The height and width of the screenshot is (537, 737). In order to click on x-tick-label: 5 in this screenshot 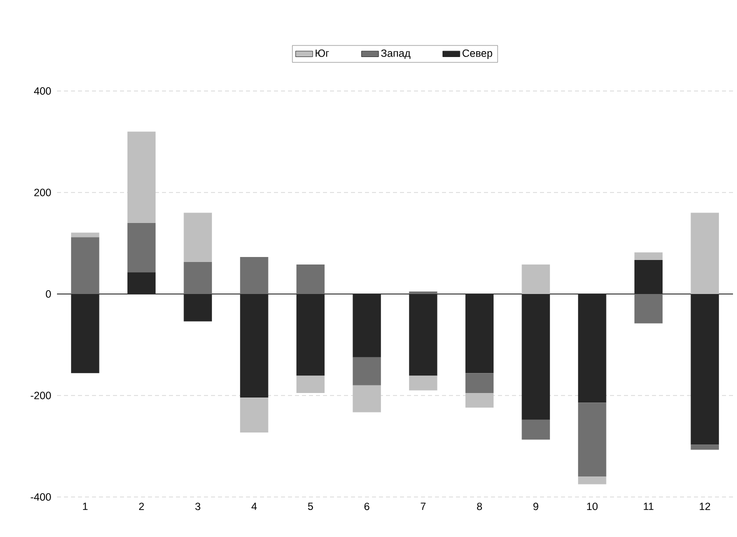, I will do `click(310, 506)`.